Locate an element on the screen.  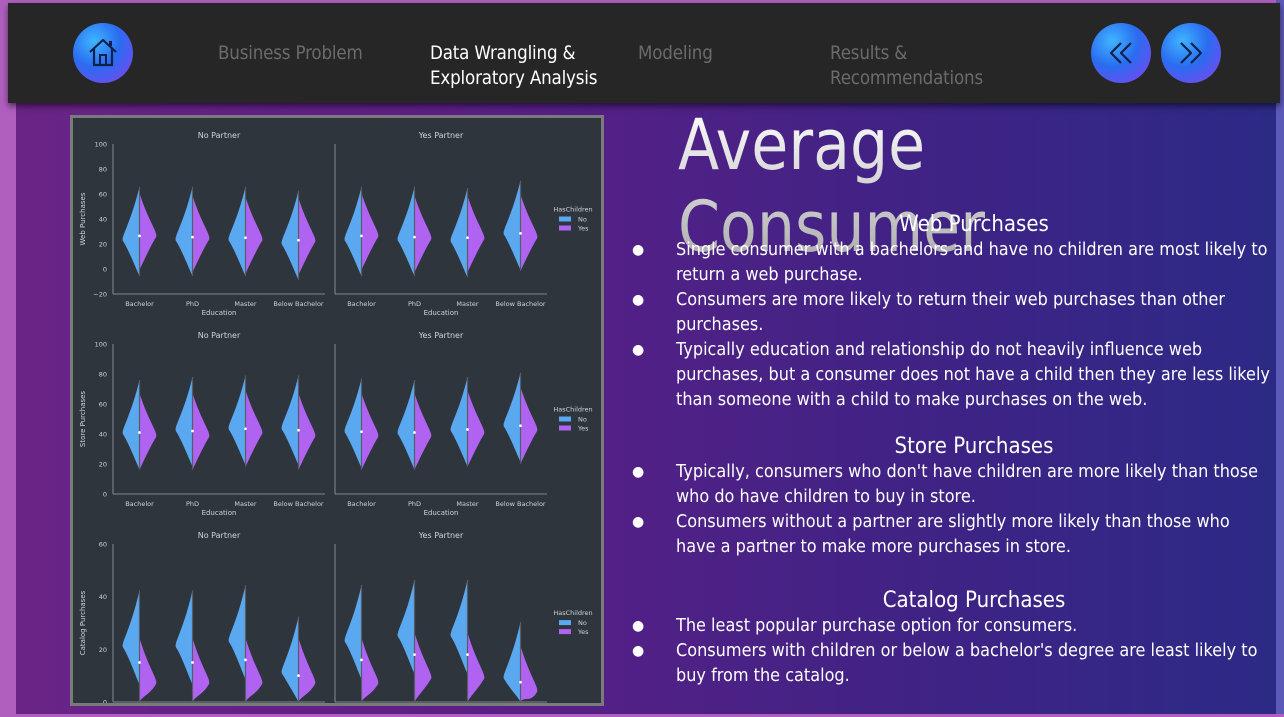
nav-modeling: Modeling is located at coordinates (675, 53).